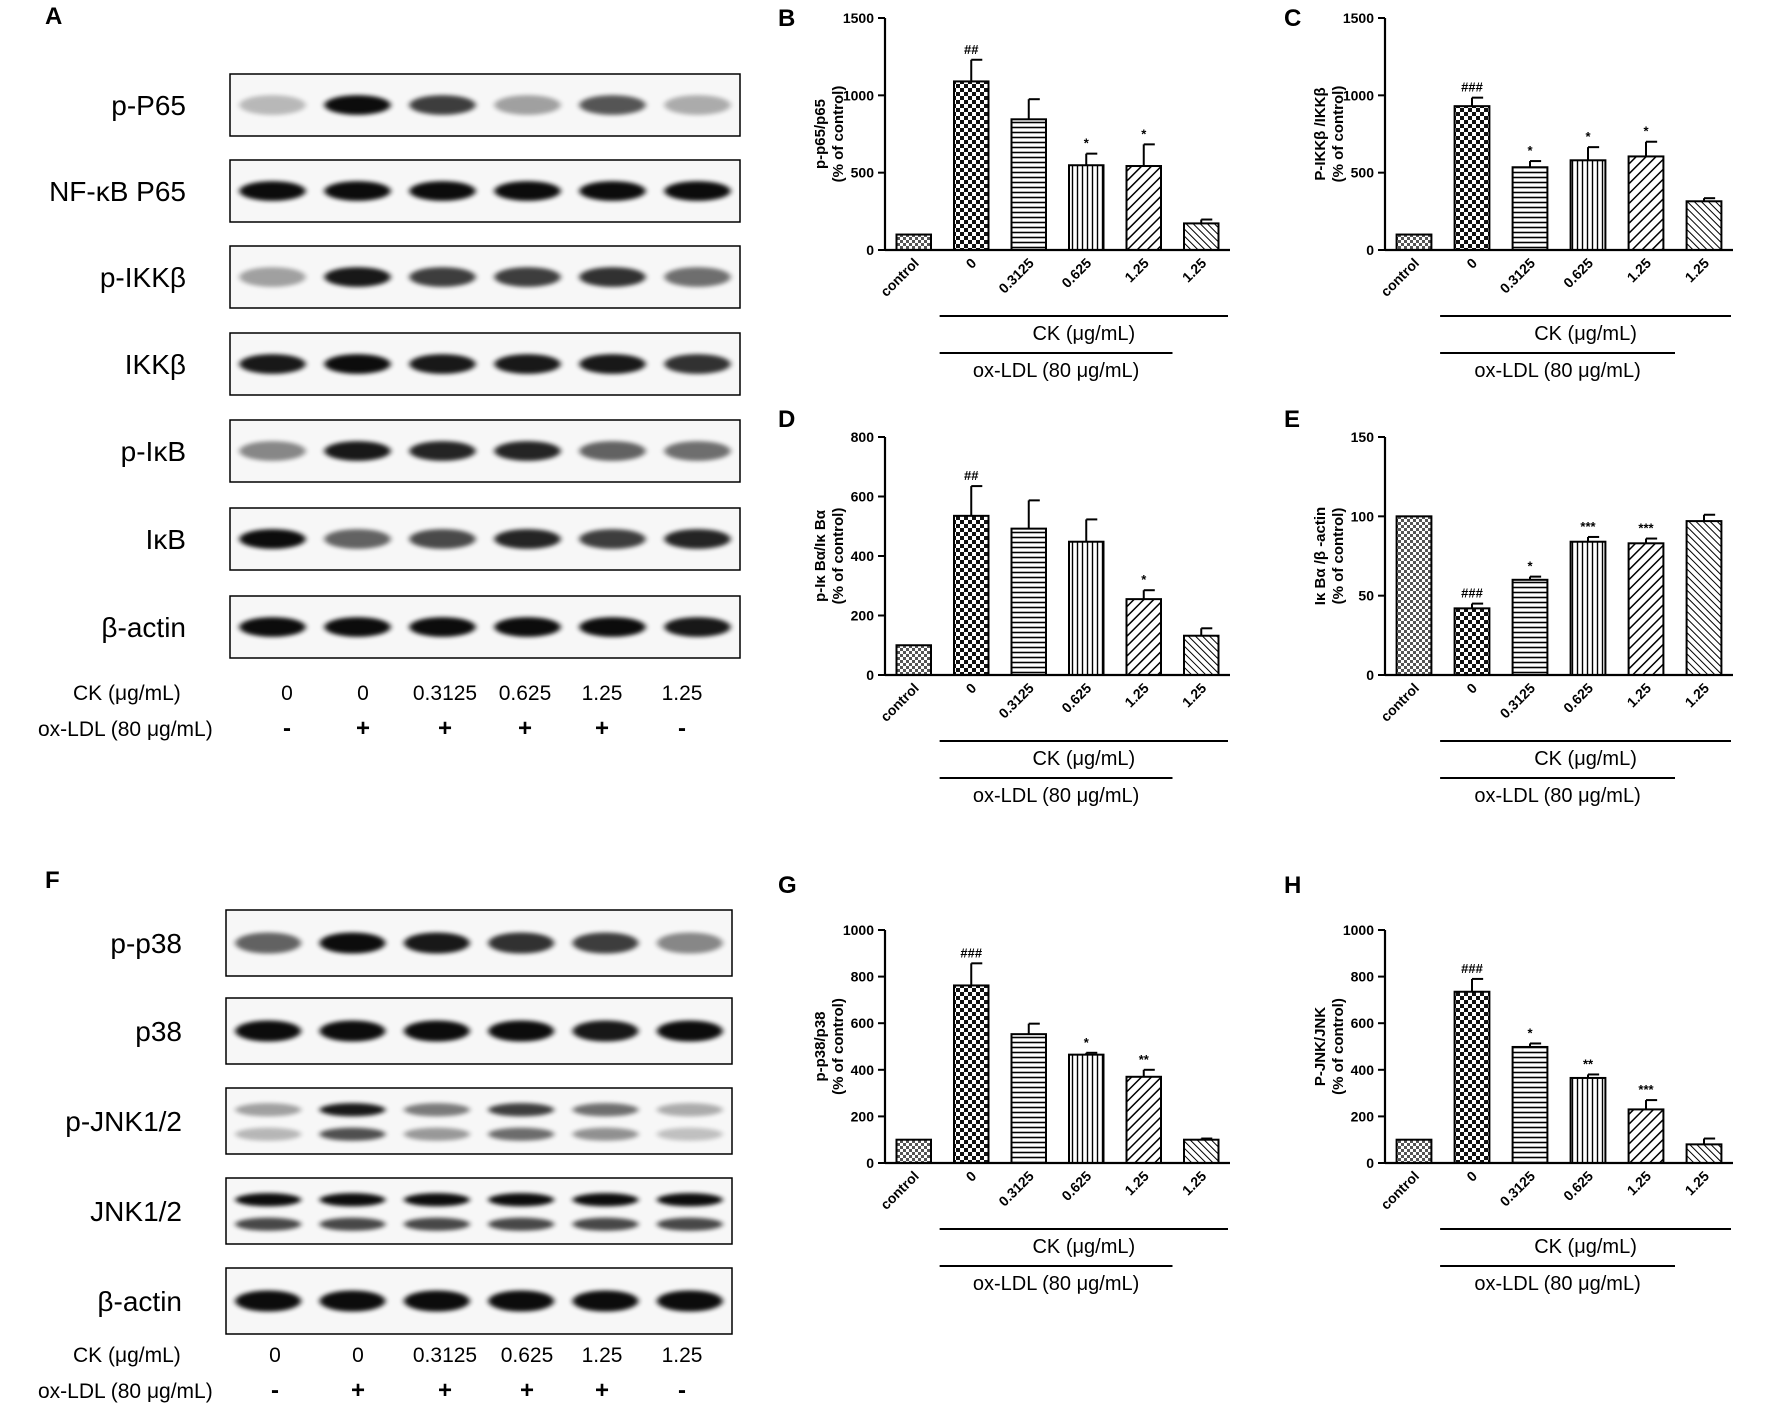 The width and height of the screenshot is (1772, 1409). I want to click on category-label: 0.625, so click(1076, 1186).